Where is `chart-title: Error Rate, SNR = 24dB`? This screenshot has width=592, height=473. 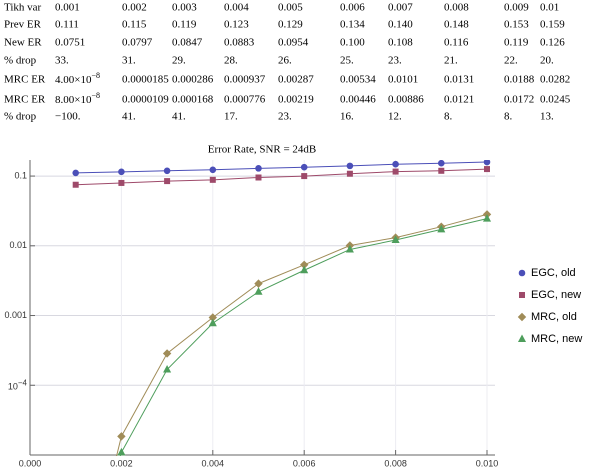 chart-title: Error Rate, SNR = 24dB is located at coordinates (262, 150).